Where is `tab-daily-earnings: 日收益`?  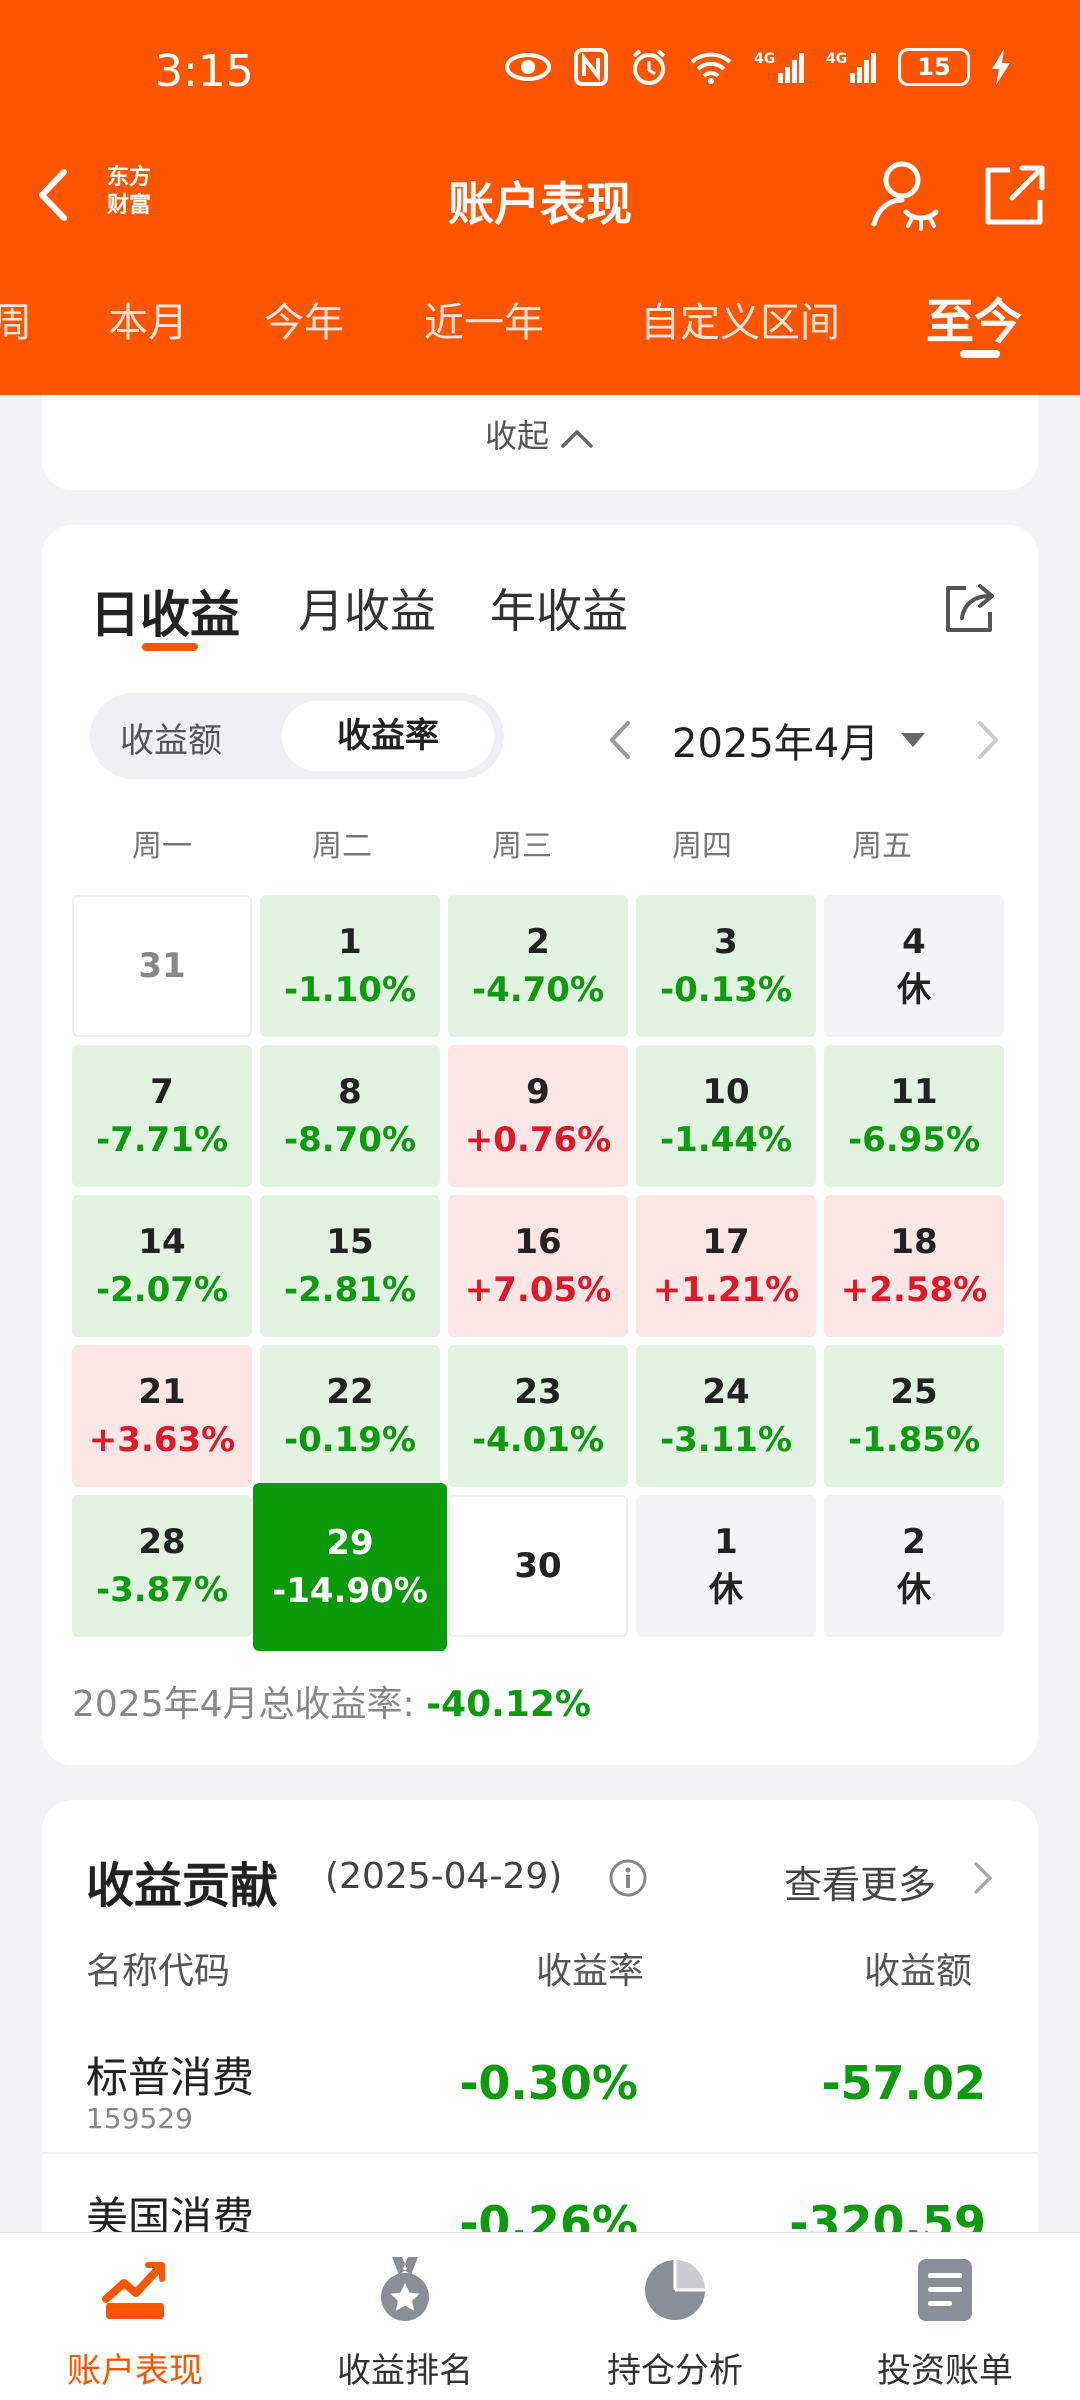
tab-daily-earnings: 日收益 is located at coordinates (165, 615).